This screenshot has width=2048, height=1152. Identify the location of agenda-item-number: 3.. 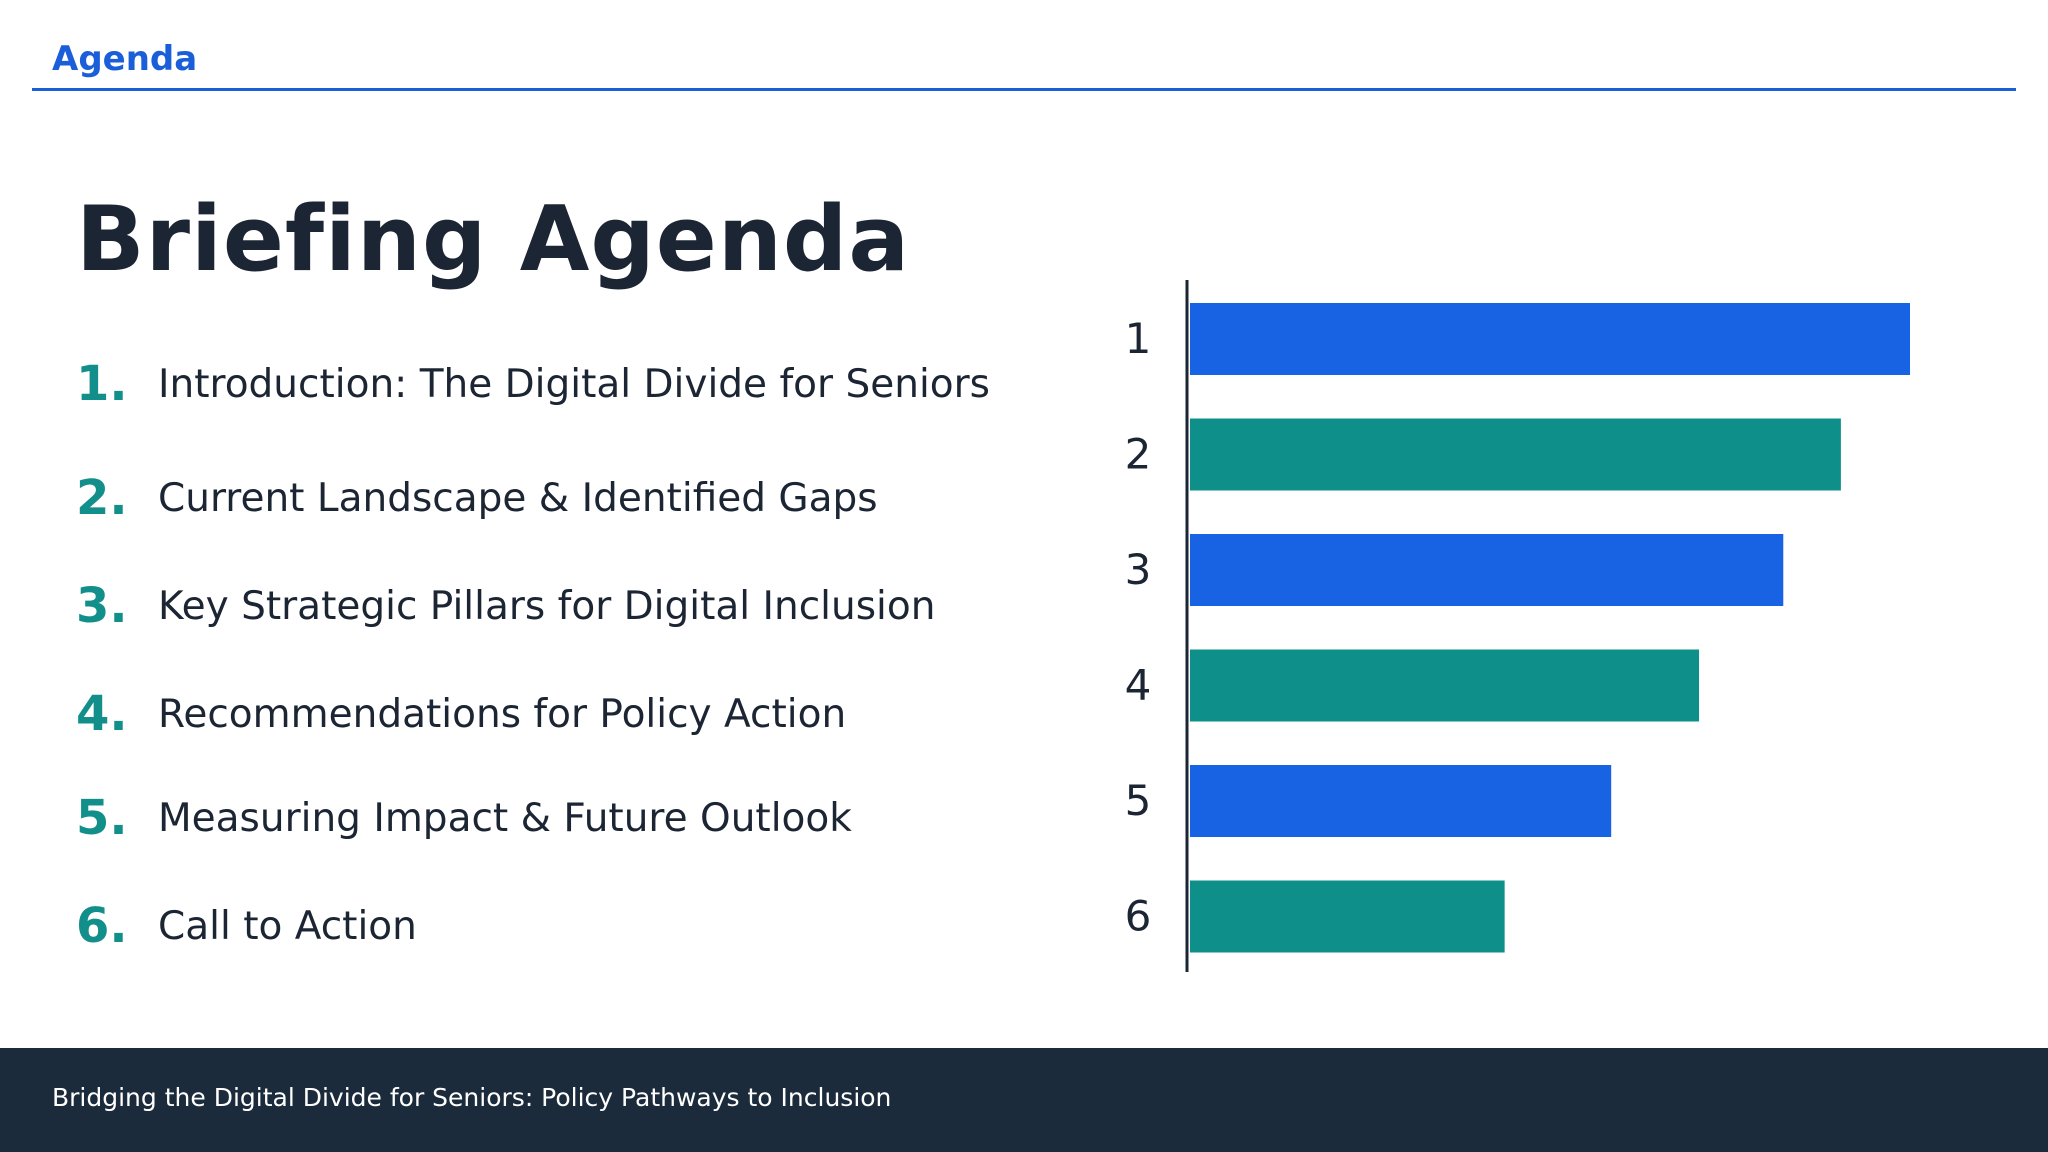
(102, 606).